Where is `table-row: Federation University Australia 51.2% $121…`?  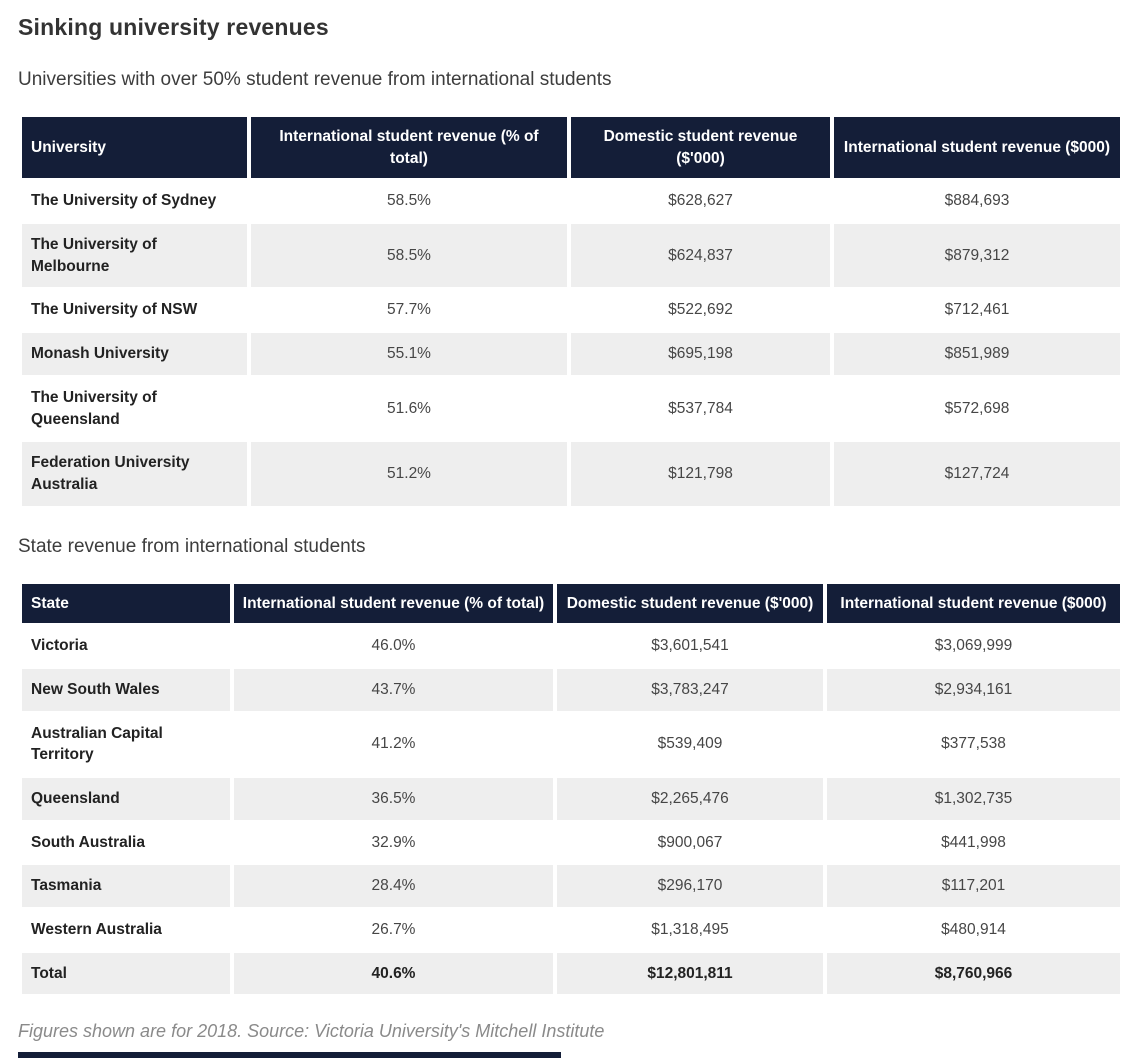 table-row: Federation University Australia 51.2% $121… is located at coordinates (571, 474).